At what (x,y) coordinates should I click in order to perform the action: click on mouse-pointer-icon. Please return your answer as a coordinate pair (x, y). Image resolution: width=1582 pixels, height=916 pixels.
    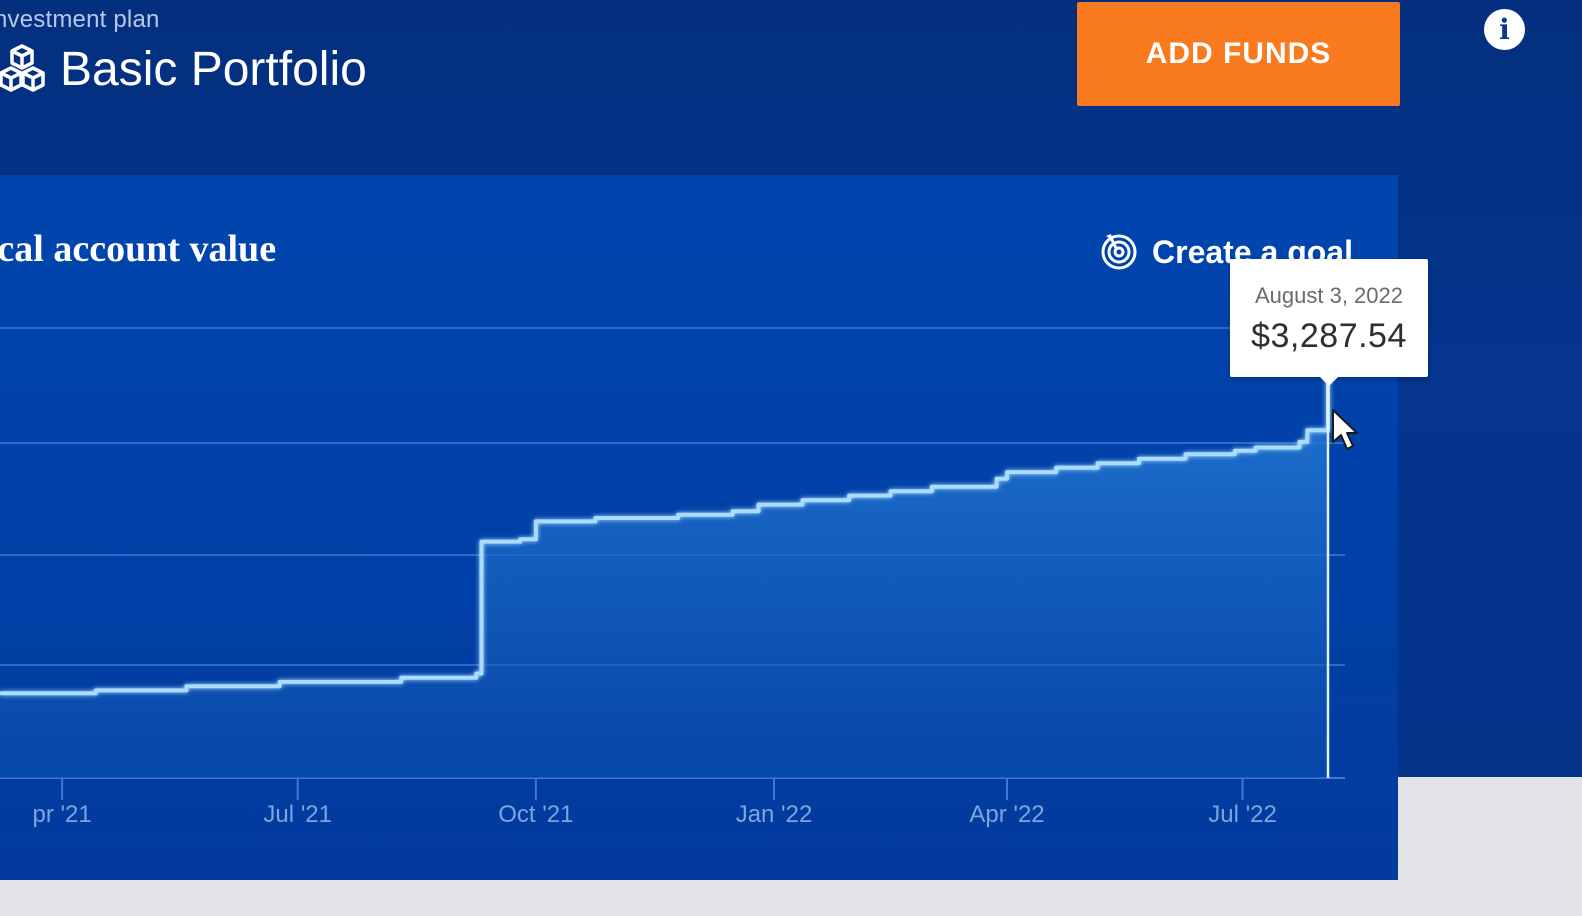
    Looking at the image, I should click on (1345, 429).